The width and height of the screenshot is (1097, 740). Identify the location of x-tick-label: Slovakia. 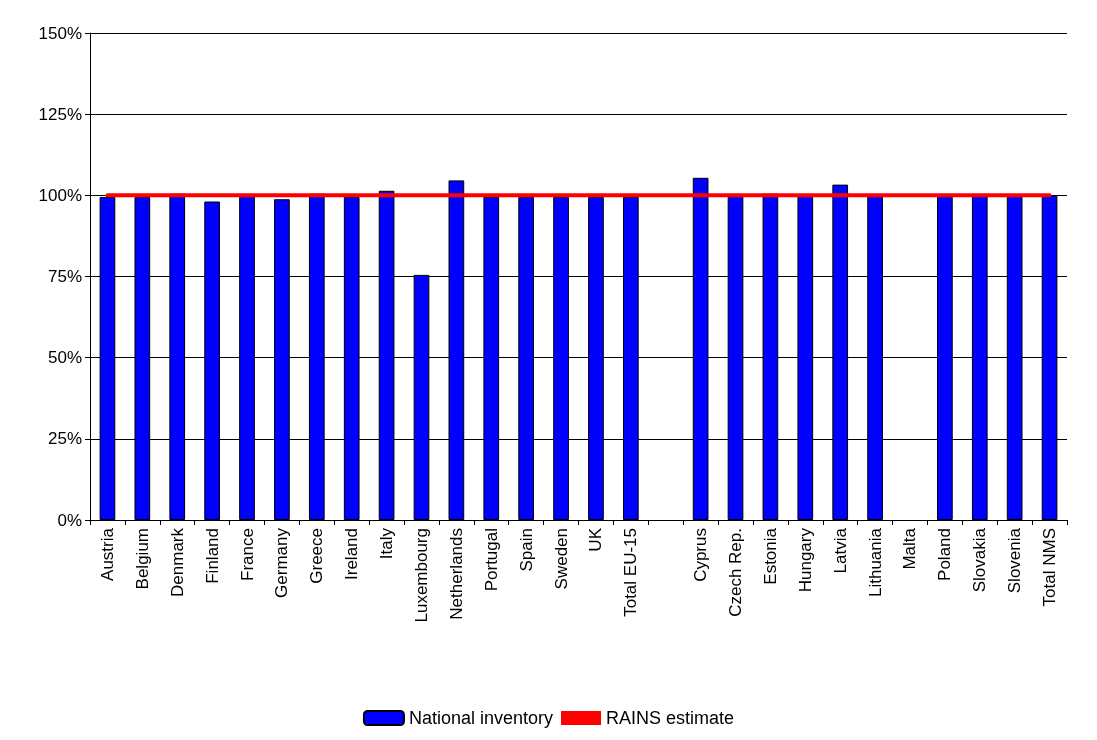
(980, 560).